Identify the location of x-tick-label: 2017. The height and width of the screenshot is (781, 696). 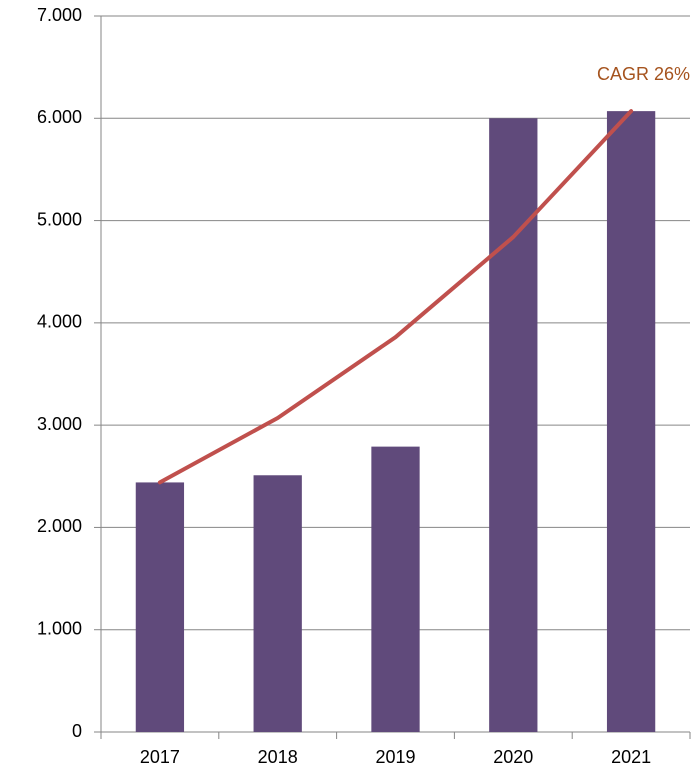
(160, 757).